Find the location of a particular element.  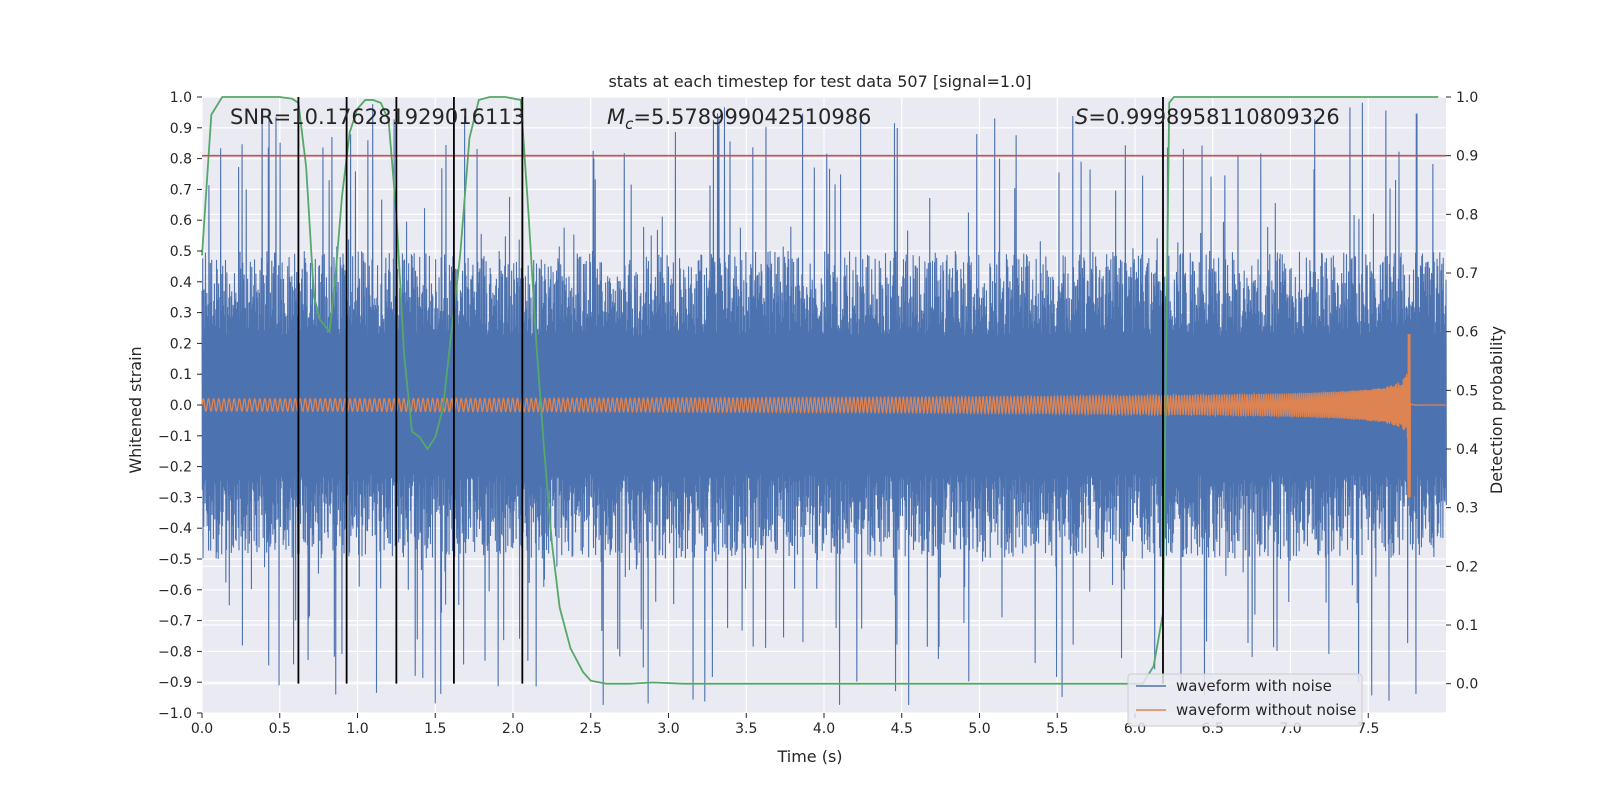

left-y-tick-label: 0.5 is located at coordinates (181, 252).